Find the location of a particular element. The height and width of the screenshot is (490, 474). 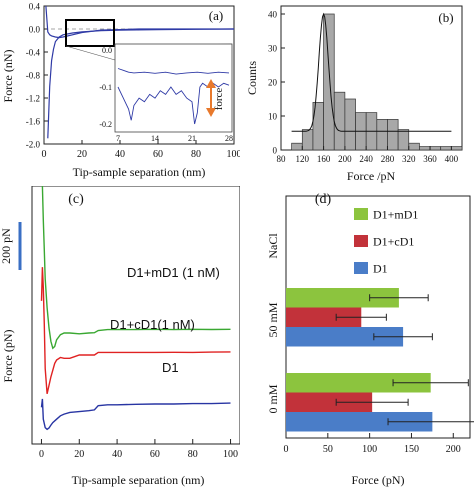

y-tick-label-b: 10 is located at coordinates (273, 117).